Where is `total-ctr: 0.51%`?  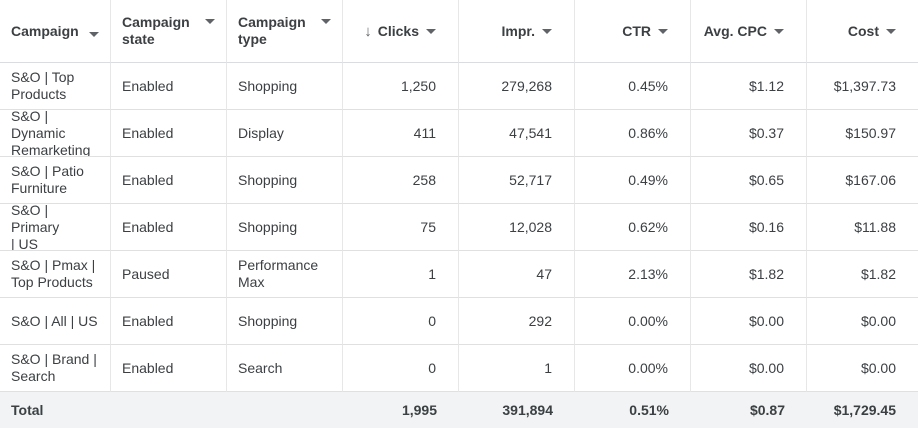
total-ctr: 0.51% is located at coordinates (633, 410).